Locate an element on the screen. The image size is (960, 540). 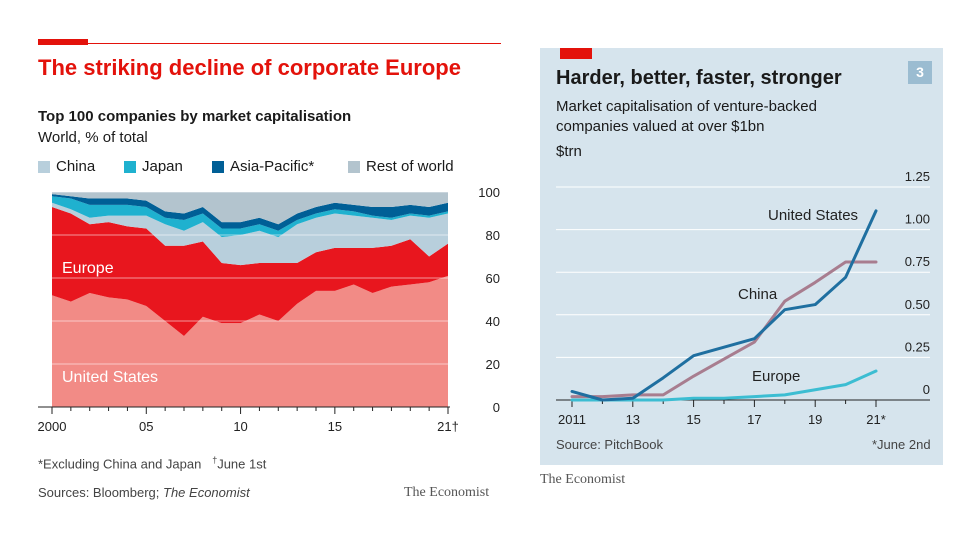
right-chart-unit: $trn is located at coordinates (569, 151).